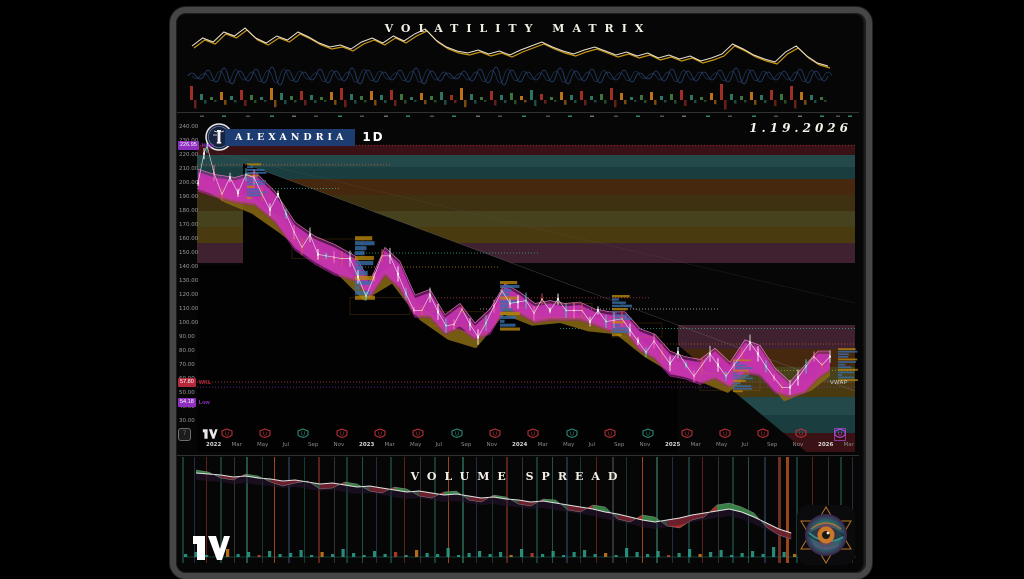 The width and height of the screenshot is (1024, 579). What do you see at coordinates (189, 253) in the screenshot?
I see `price-tick: 150.00` at bounding box center [189, 253].